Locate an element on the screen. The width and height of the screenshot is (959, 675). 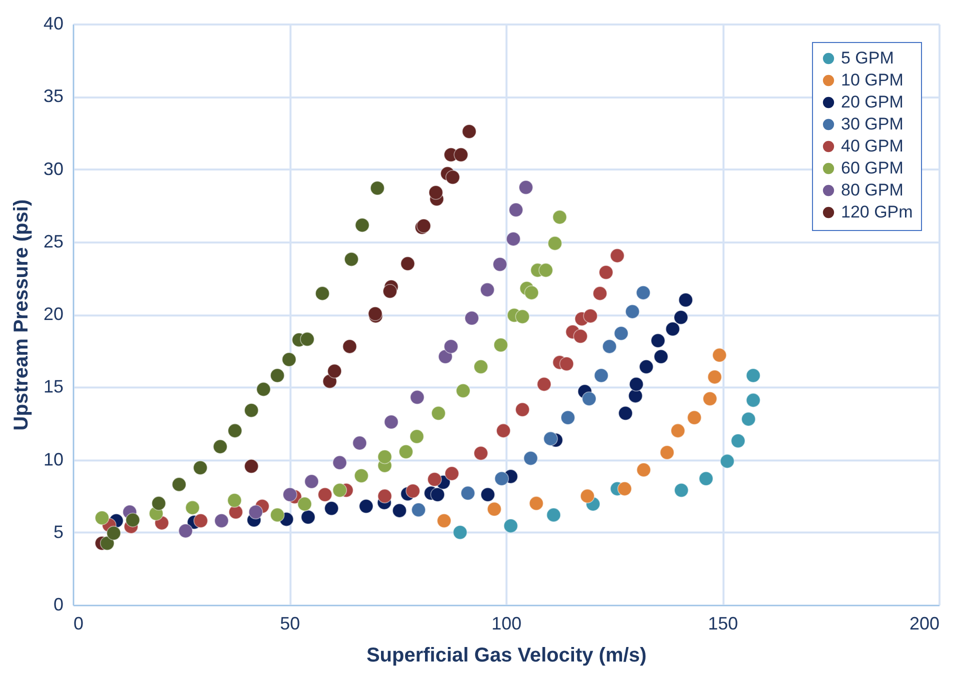
y-tick-label: 15 is located at coordinates (53, 386).